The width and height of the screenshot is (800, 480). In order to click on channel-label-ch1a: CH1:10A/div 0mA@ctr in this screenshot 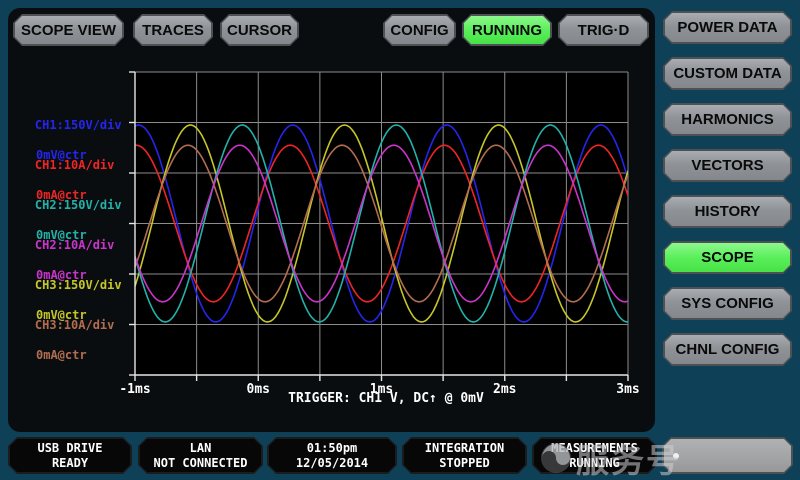, I will do `click(74, 180)`.